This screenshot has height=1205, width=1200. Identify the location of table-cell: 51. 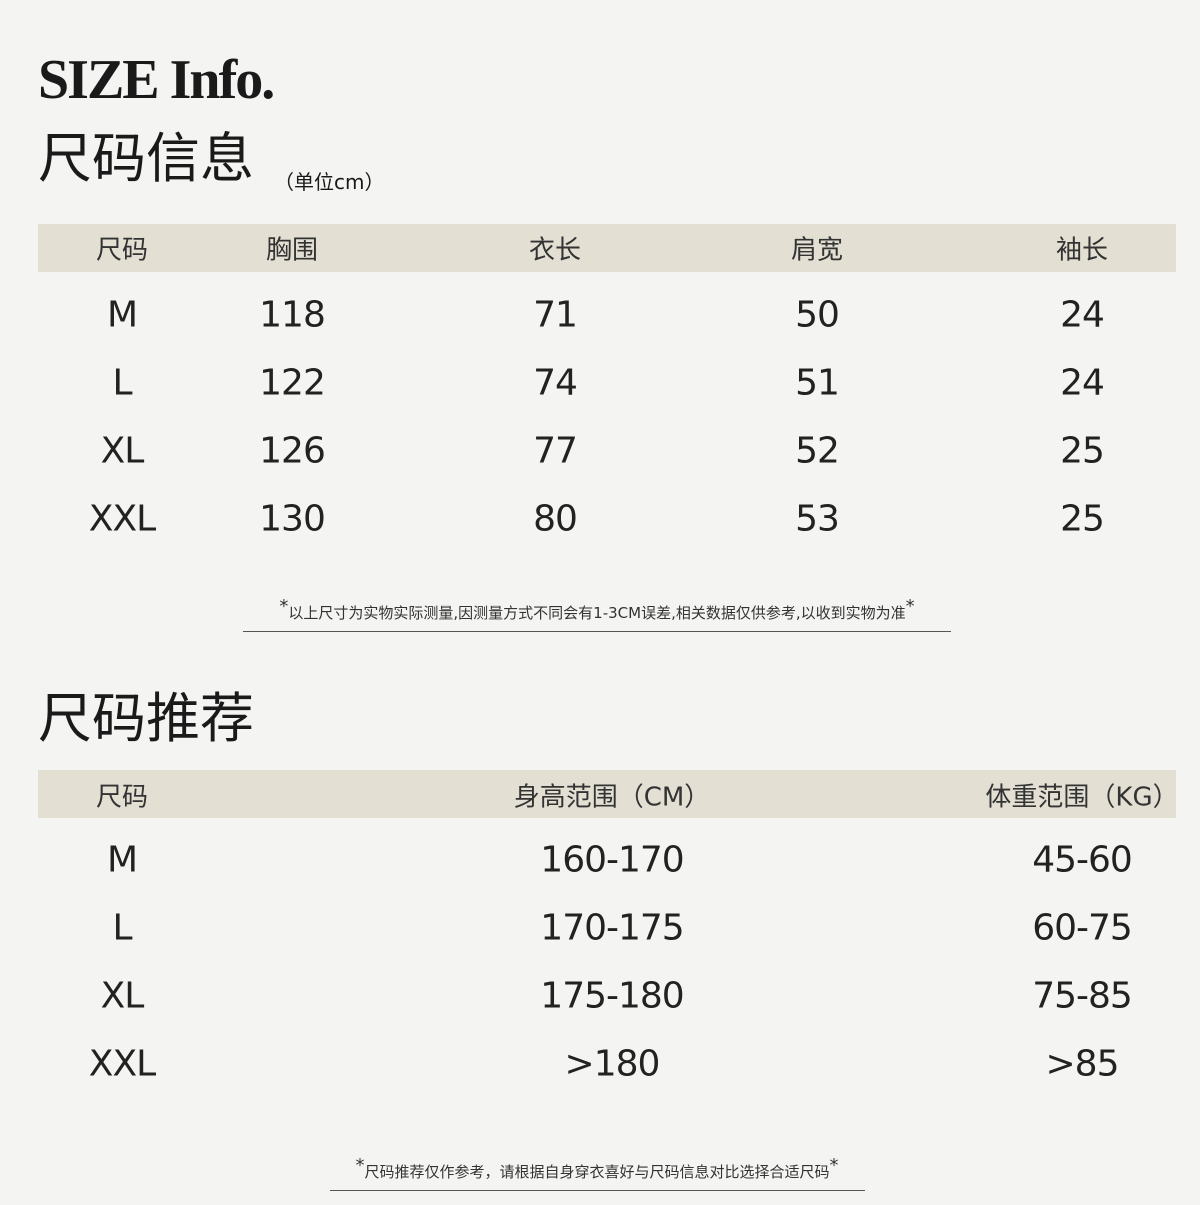
(817, 383).